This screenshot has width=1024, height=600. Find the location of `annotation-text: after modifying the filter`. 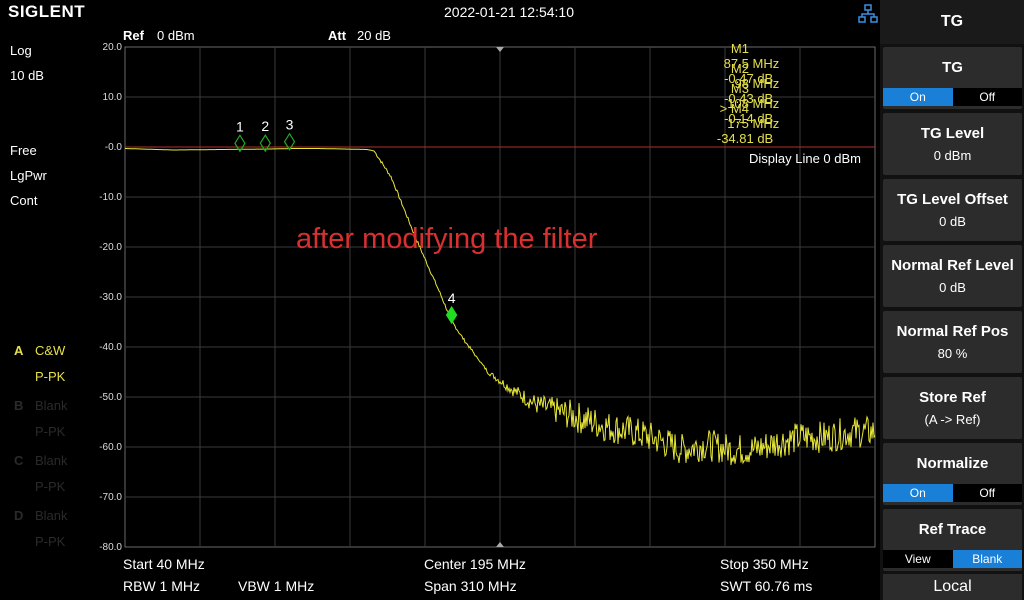

annotation-text: after modifying the filter is located at coordinates (447, 239).